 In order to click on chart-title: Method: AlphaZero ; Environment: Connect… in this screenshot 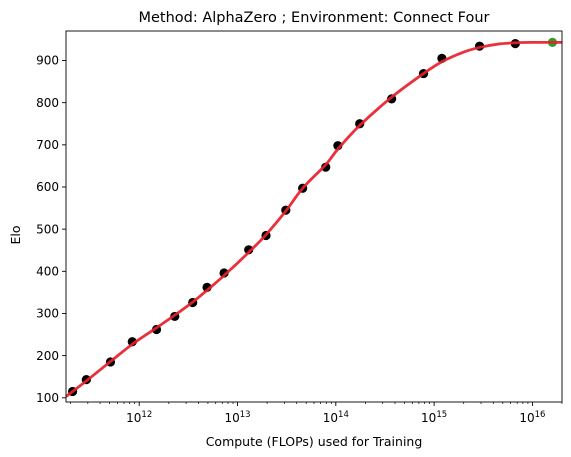, I will do `click(313, 18)`.